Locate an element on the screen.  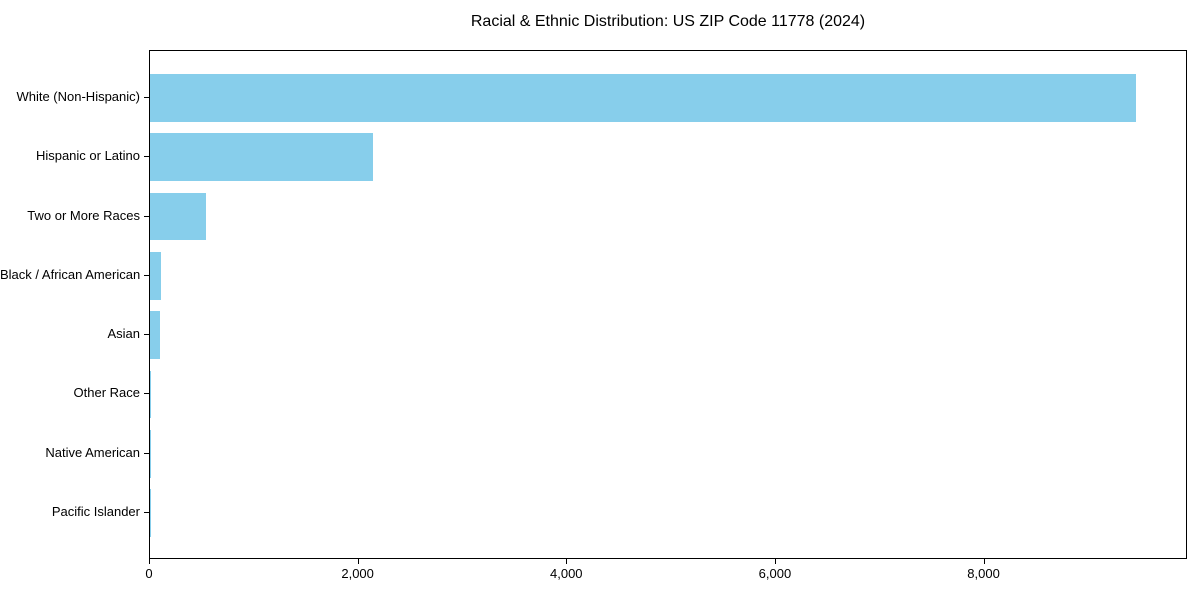
x-axis-tick-label: 0 is located at coordinates (149, 573).